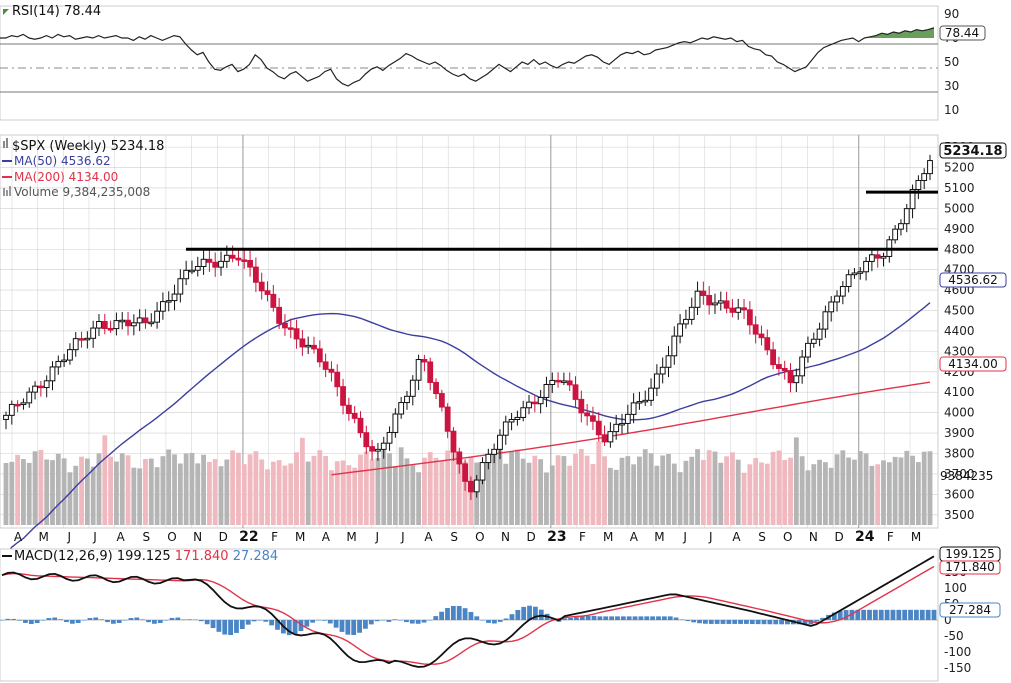 The image size is (1011, 683). I want to click on rsi-value-tag, so click(962, 33).